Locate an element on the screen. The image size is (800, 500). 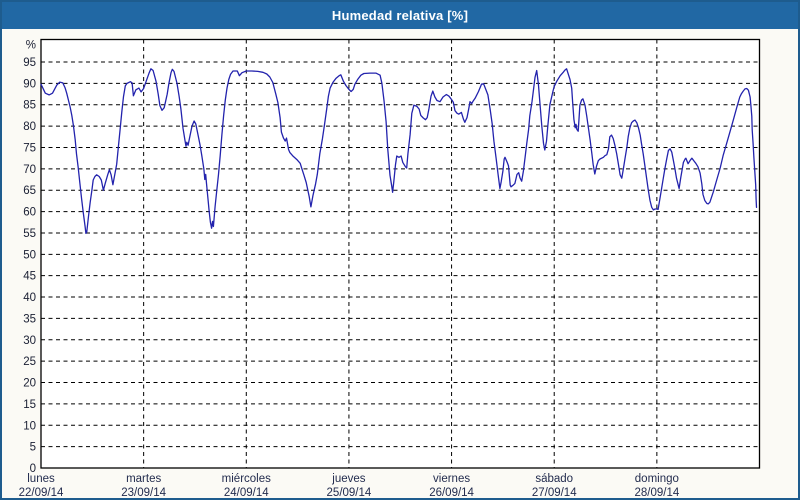
y-tick-label: 55 is located at coordinates (29, 234).